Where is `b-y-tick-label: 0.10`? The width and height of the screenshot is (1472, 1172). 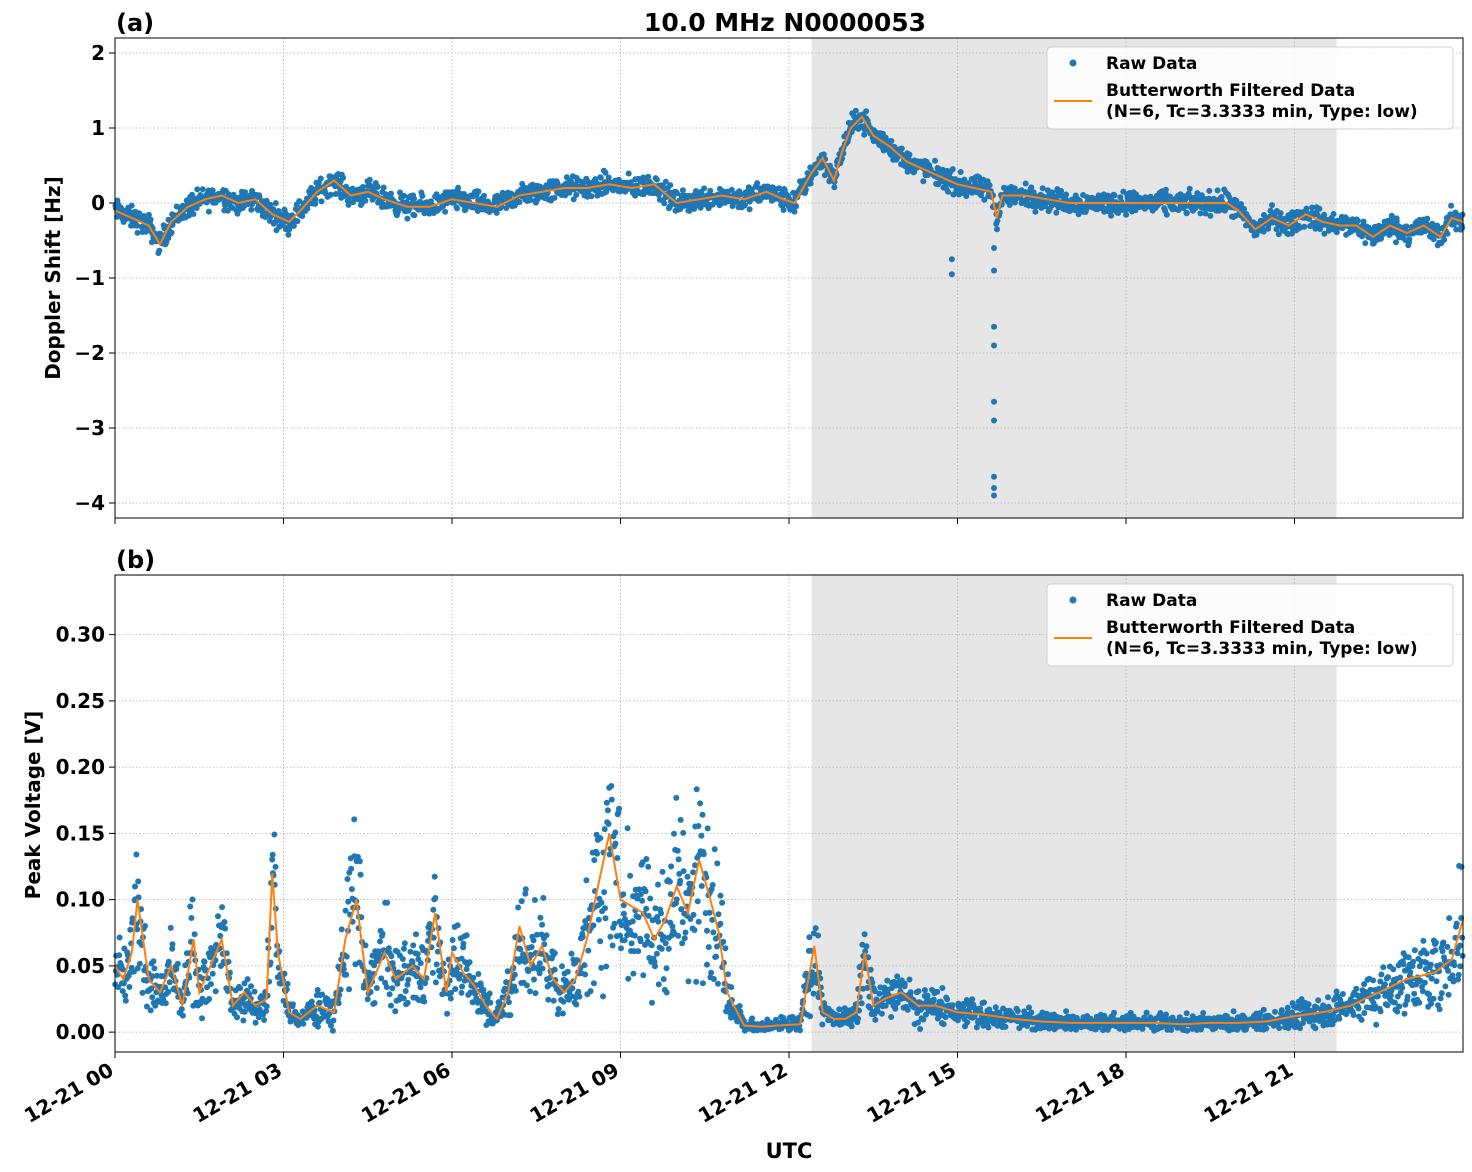 b-y-tick-label: 0.10 is located at coordinates (80, 900).